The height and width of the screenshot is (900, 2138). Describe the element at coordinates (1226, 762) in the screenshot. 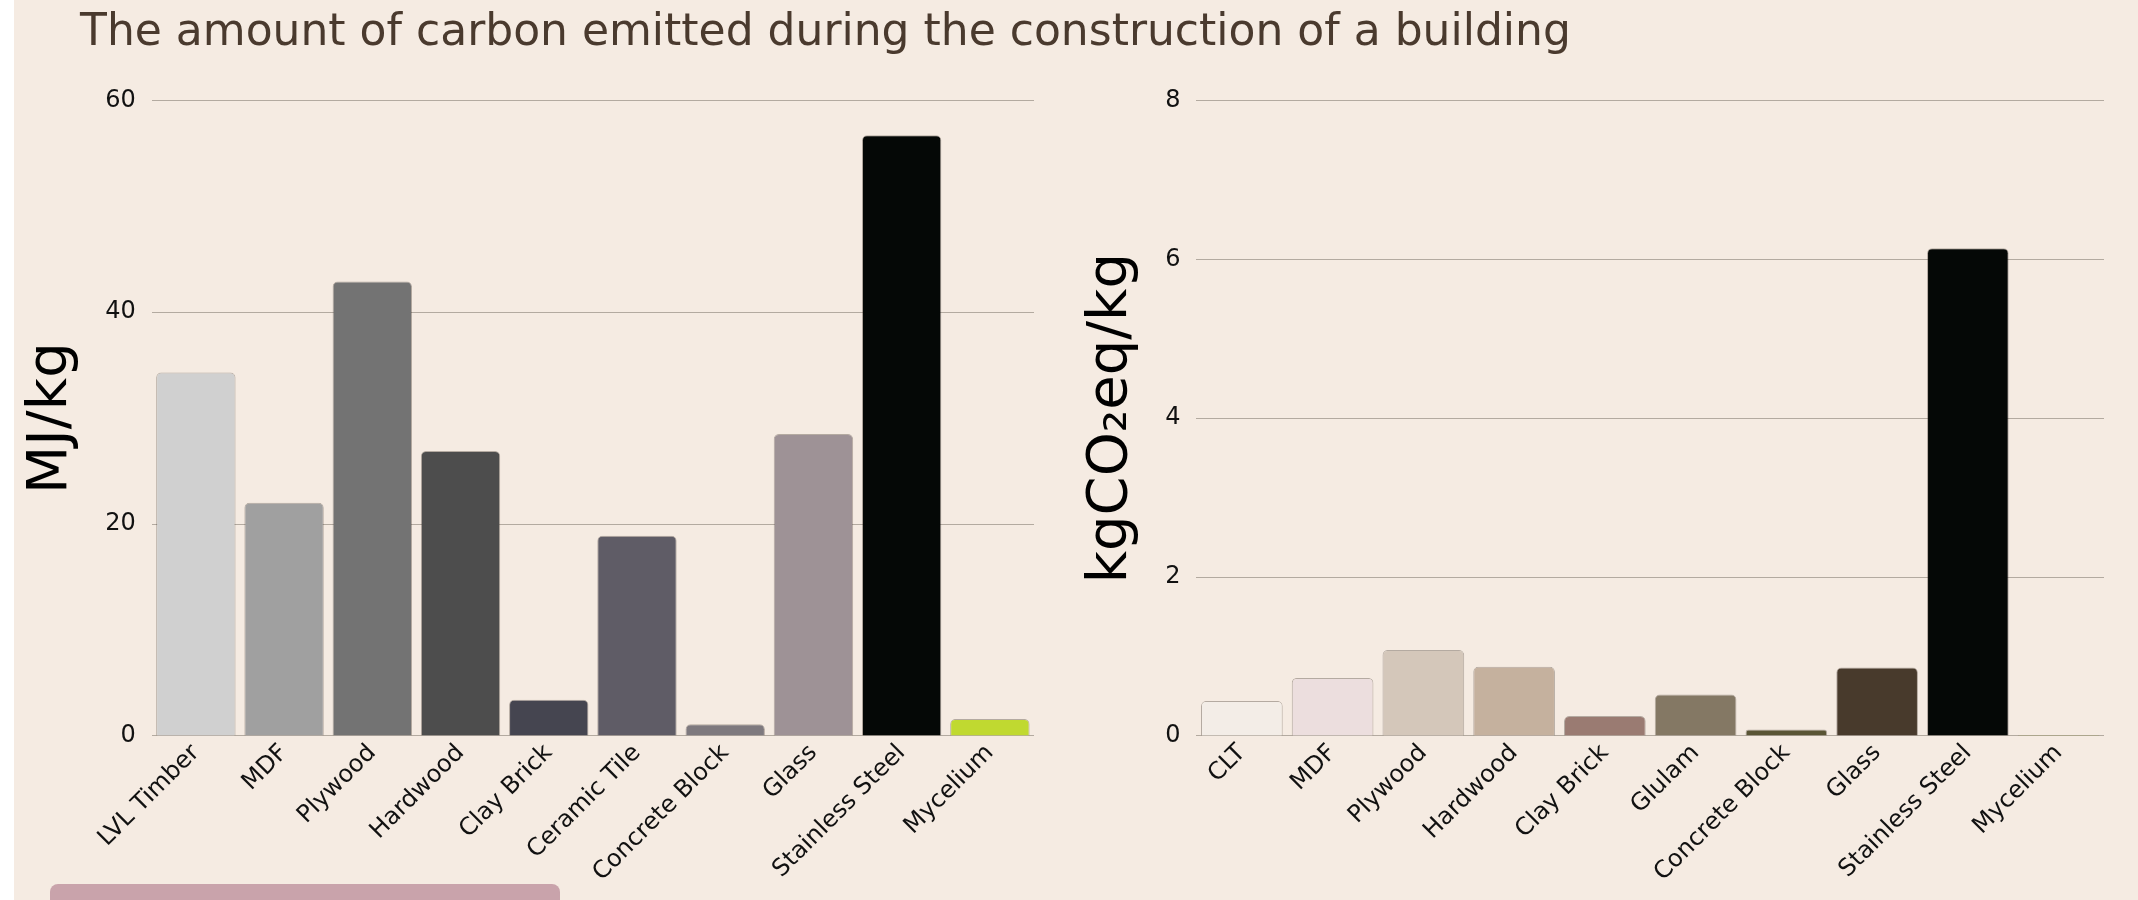

I see `x-tick-label: CLT` at that location.